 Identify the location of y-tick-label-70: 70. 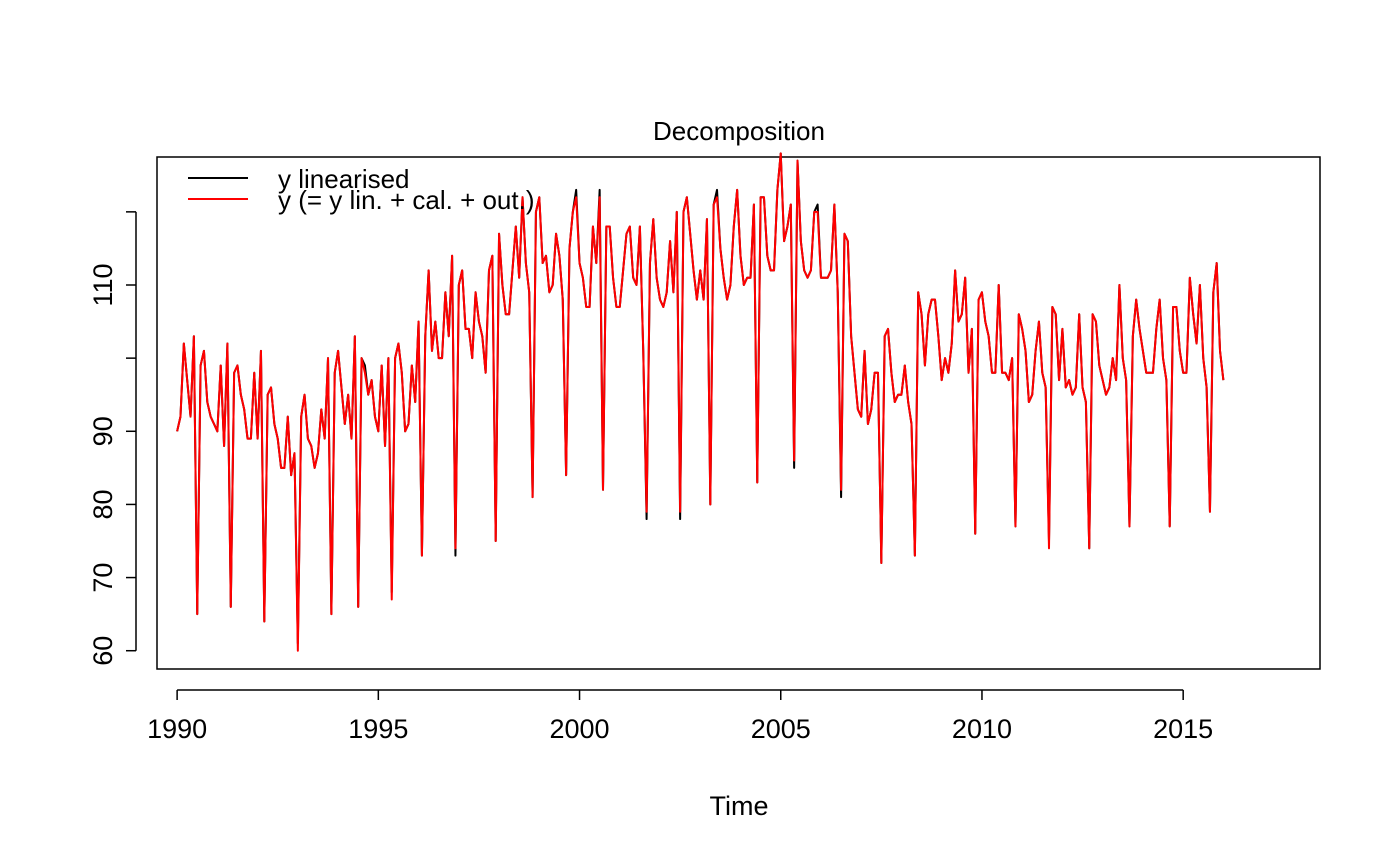
(103, 578).